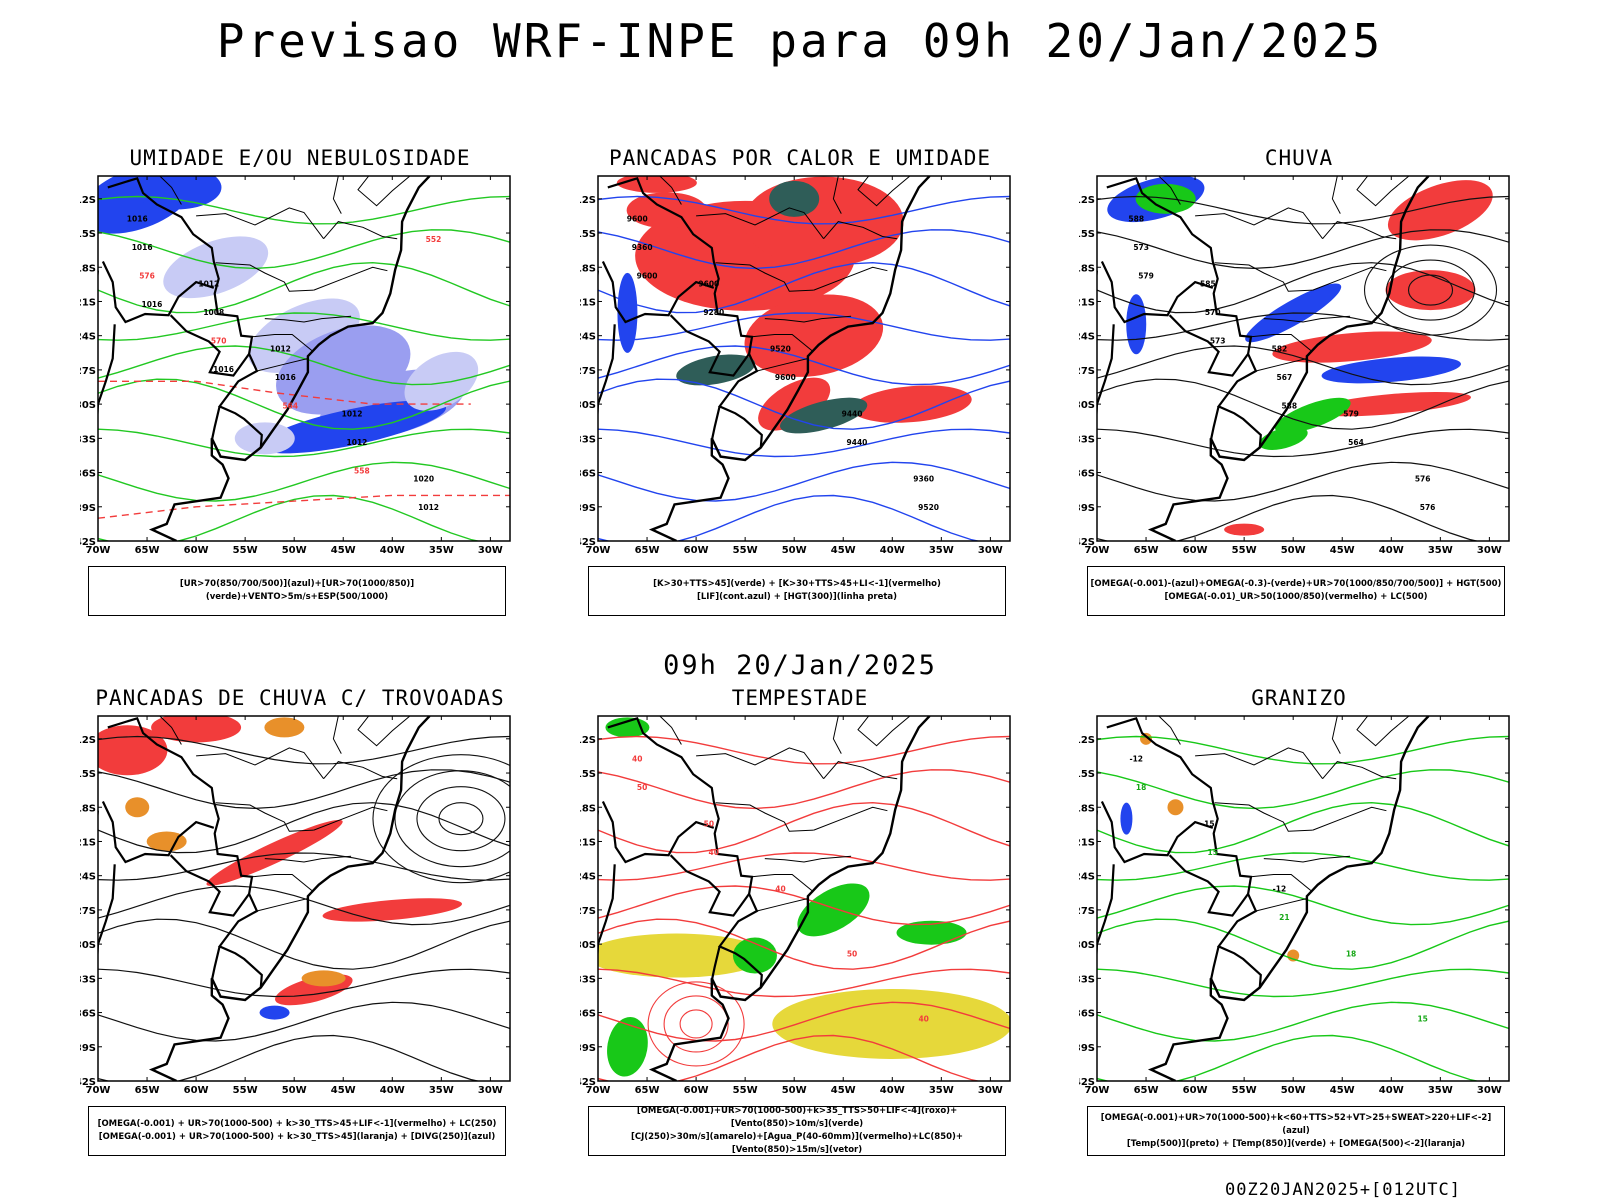 This screenshot has height=1200, width=1600. I want to click on panel-title: TEMPESTADE, so click(800, 698).